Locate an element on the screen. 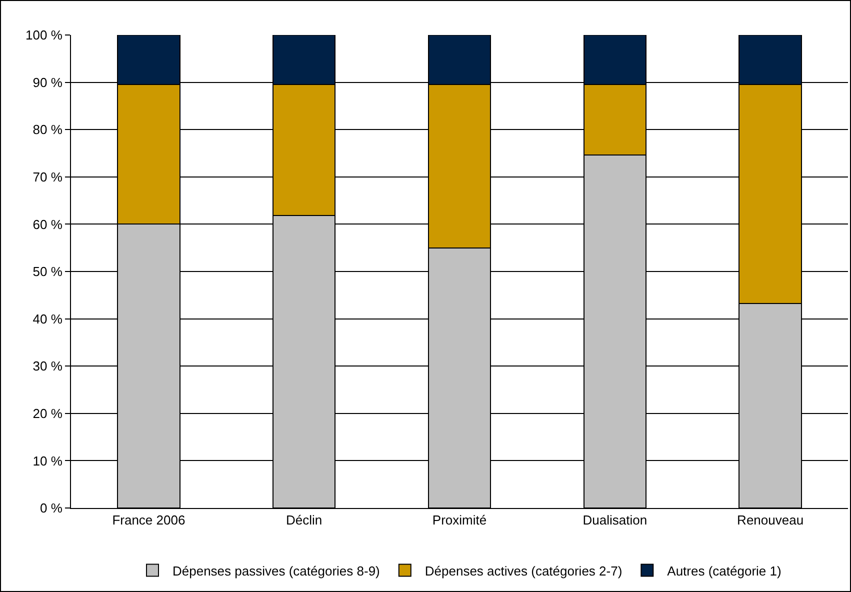  y-tick-label: 50 % is located at coordinates (47, 272).